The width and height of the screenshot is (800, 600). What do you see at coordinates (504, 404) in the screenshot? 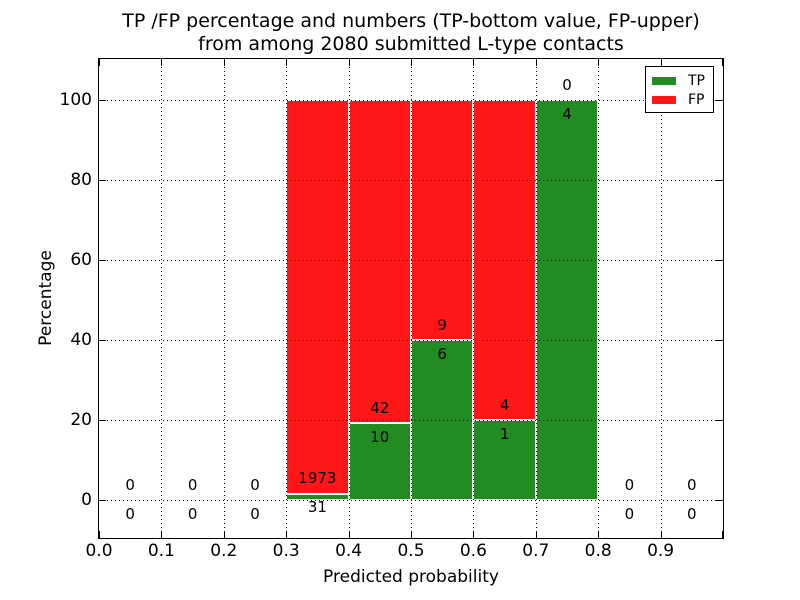
I see `fp-count-label: 4` at bounding box center [504, 404].